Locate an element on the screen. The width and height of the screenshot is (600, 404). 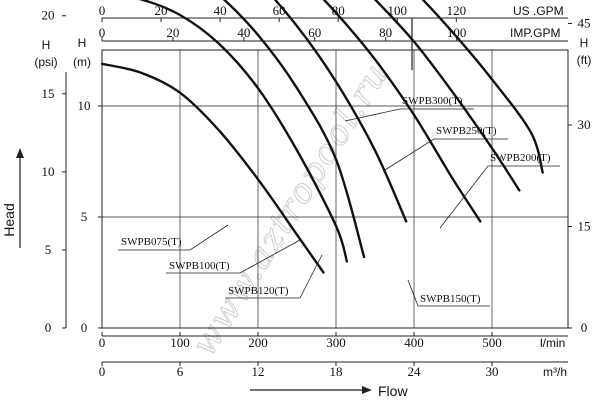
tick-label-usgpm-80: 80 is located at coordinates (338, 10).